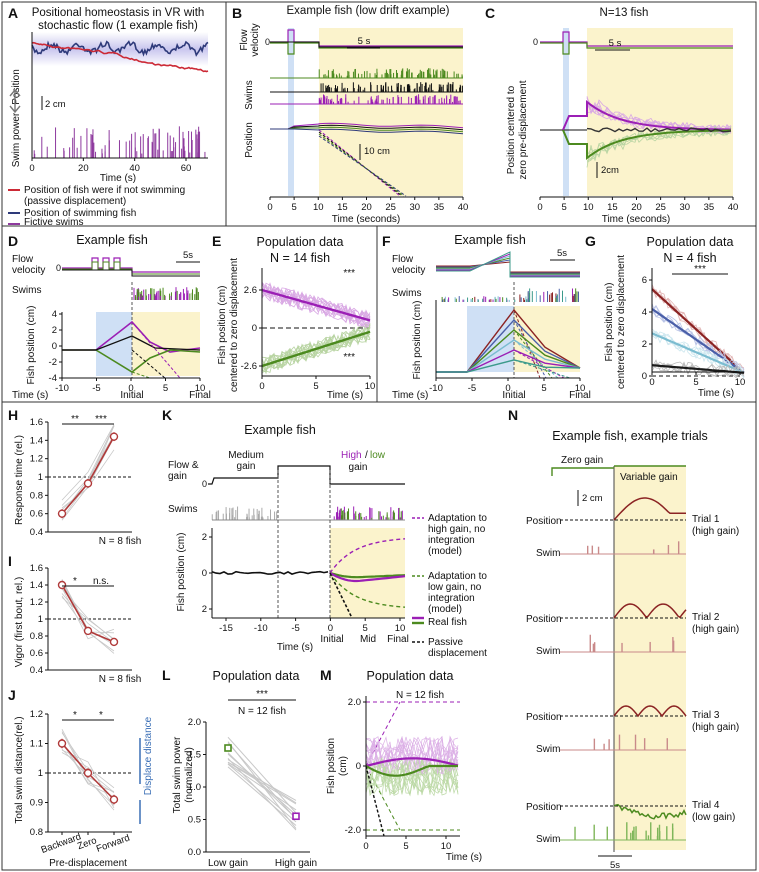 This screenshot has width=759, height=872. Describe the element at coordinates (345, 395) in the screenshot. I see `panel-e-xlabel: Time (s)` at that location.